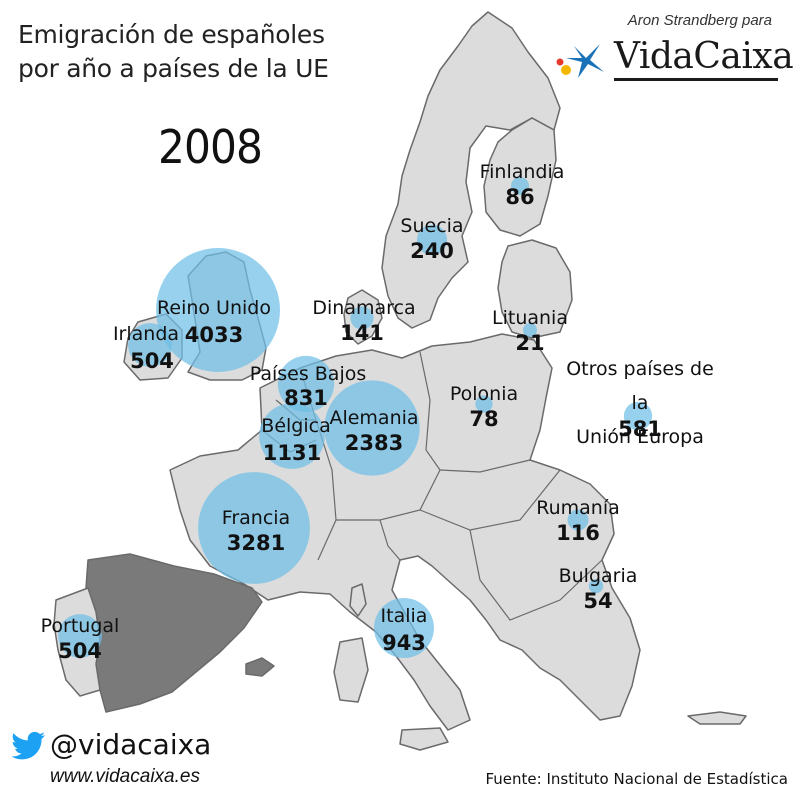  What do you see at coordinates (424, 739) in the screenshot?
I see `sicily-shape` at bounding box center [424, 739].